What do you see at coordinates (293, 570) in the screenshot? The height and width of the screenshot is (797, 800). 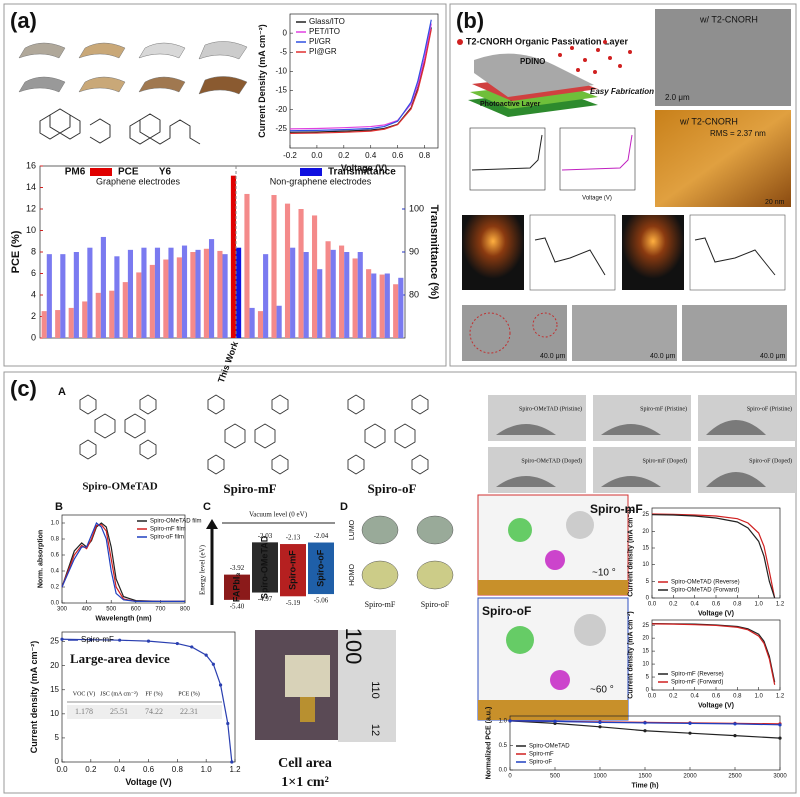 I see `energy-bar` at bounding box center [293, 570].